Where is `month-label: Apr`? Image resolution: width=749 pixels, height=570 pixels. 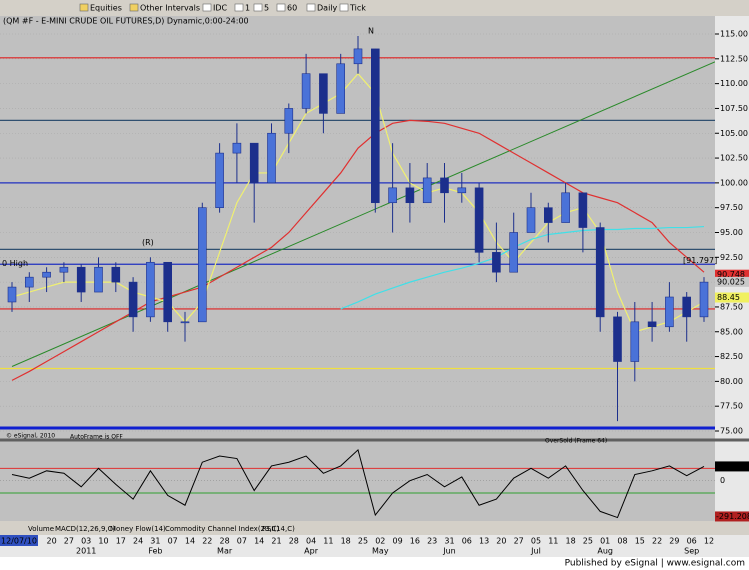 month-label: Apr is located at coordinates (311, 551).